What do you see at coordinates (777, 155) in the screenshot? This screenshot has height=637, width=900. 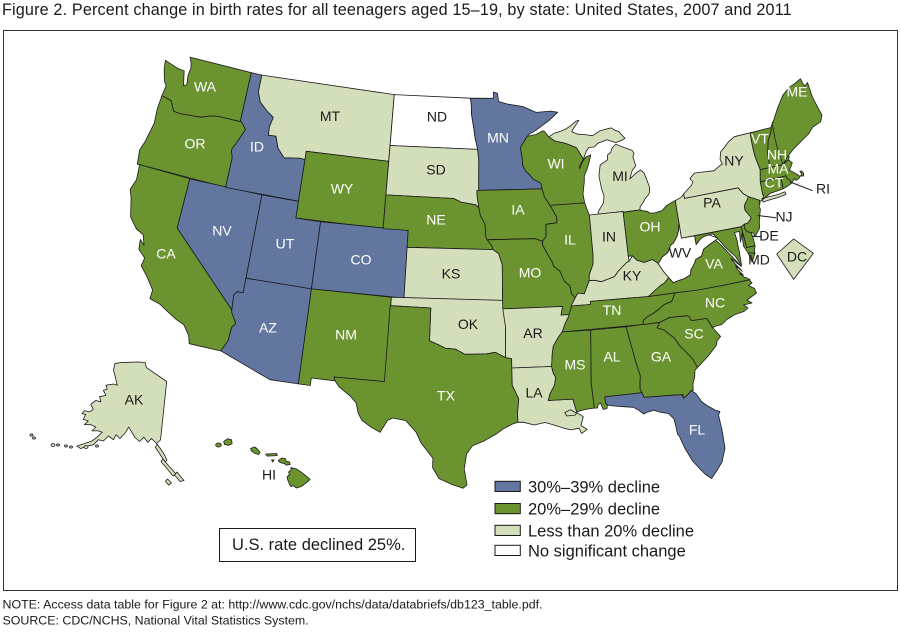 I see `svg-text: NH` at bounding box center [777, 155].